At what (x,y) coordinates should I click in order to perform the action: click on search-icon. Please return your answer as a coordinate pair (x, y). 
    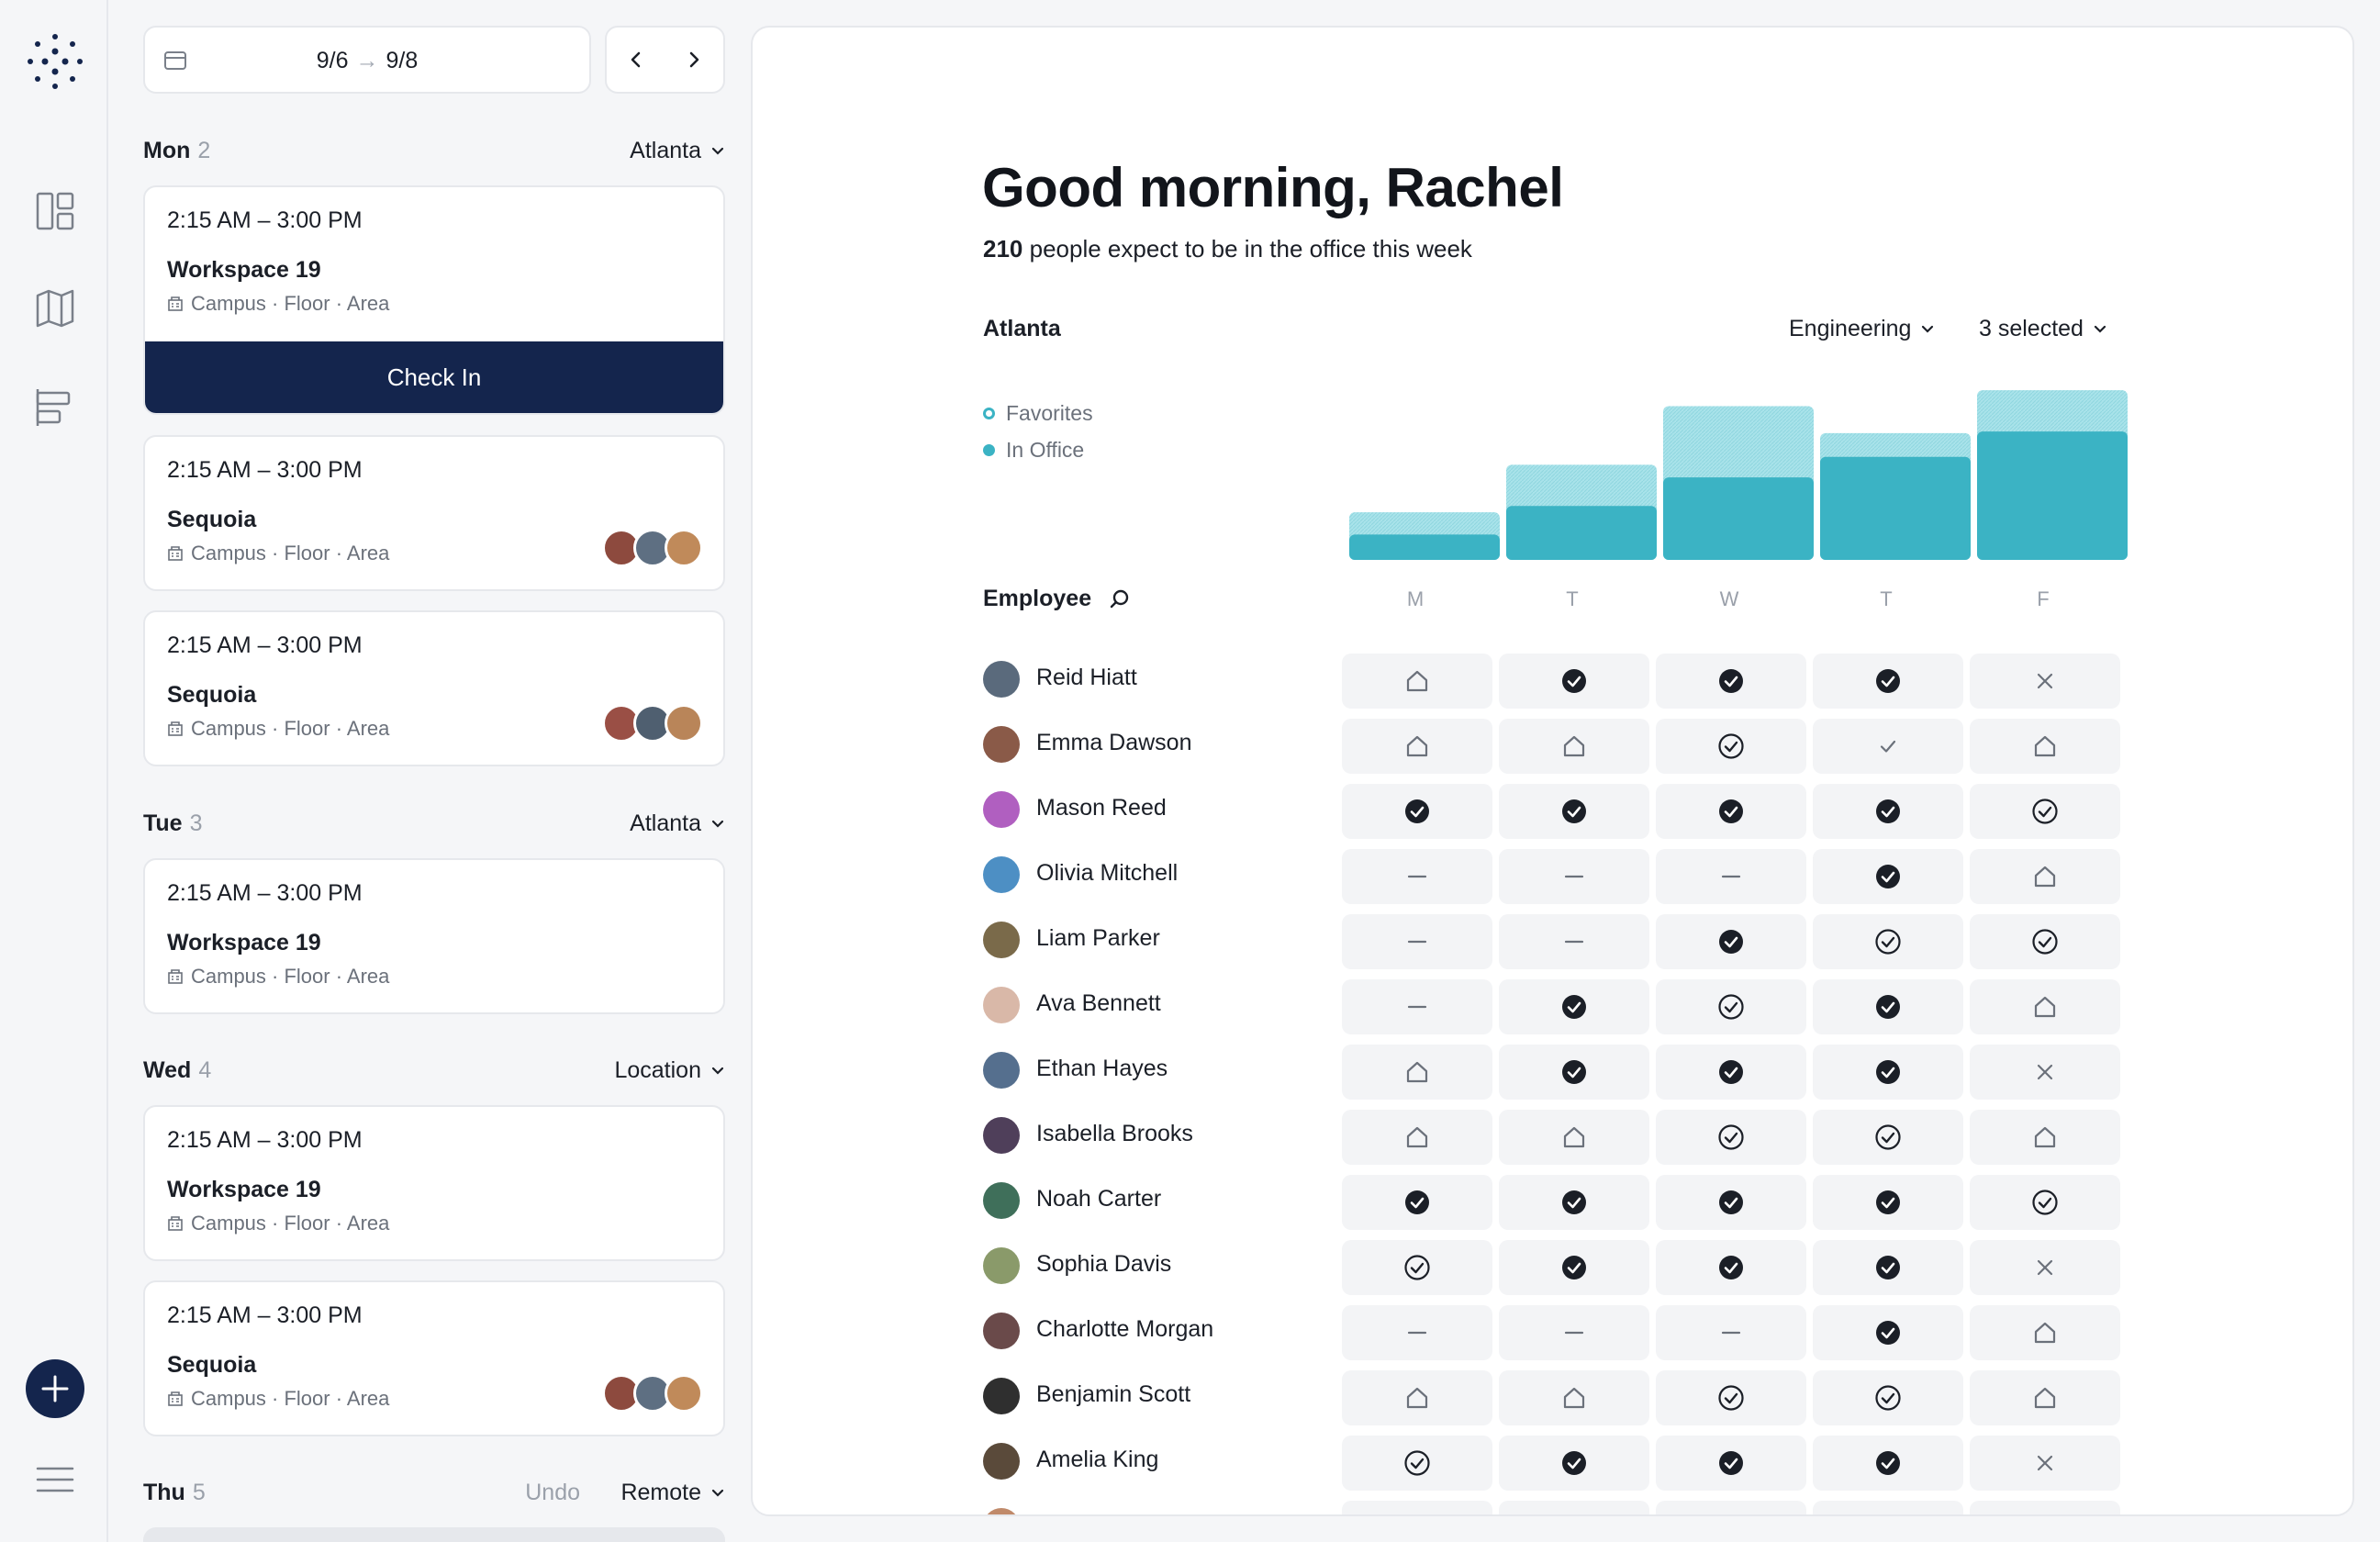
    Looking at the image, I should click on (1120, 599).